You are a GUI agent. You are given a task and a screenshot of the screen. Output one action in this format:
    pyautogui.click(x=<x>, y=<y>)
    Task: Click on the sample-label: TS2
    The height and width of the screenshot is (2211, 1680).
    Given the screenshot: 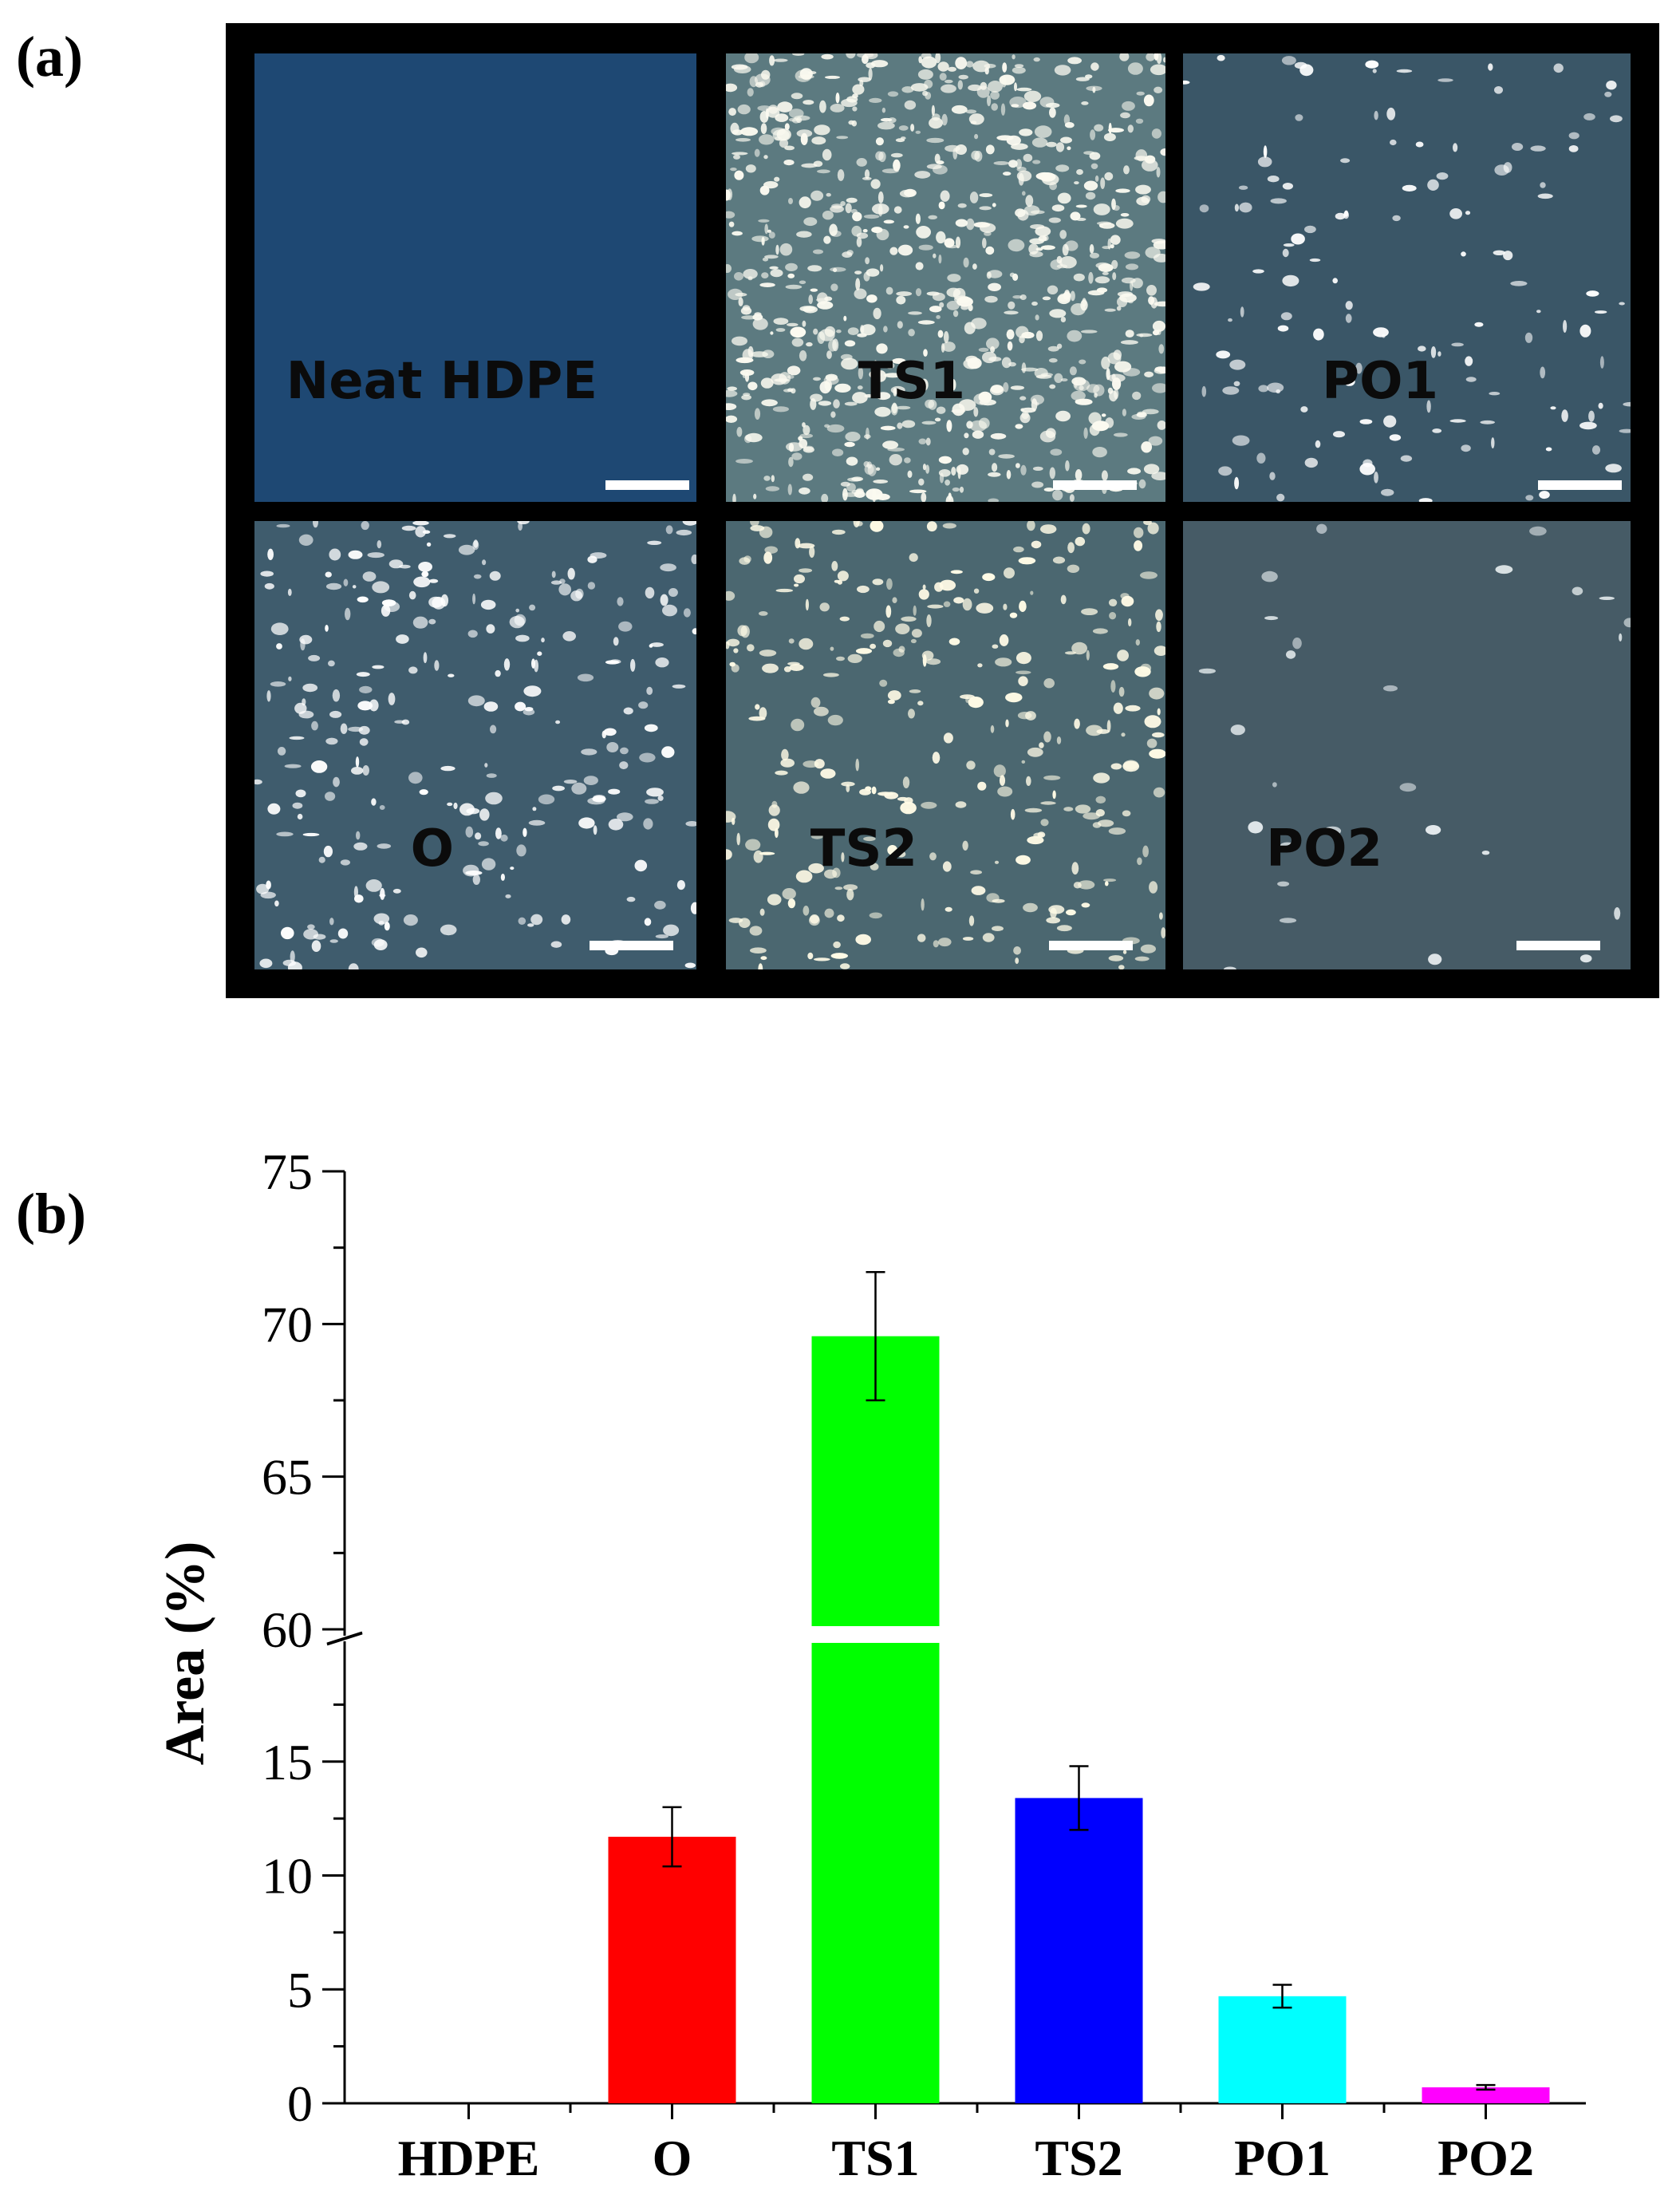 What is the action you would take?
    pyautogui.click(x=863, y=848)
    